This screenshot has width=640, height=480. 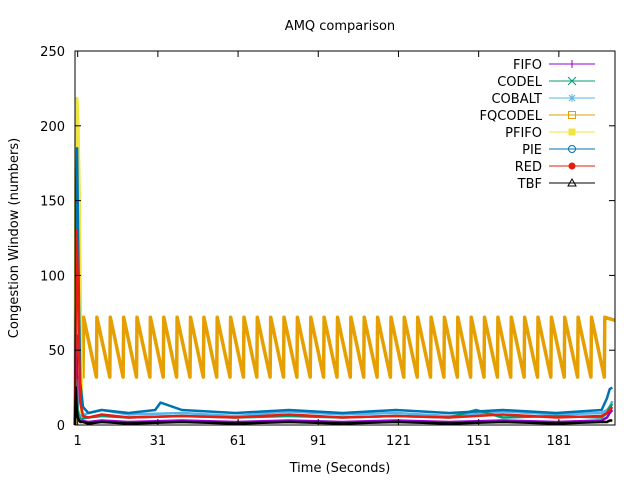 What do you see at coordinates (554, 65) in the screenshot?
I see `legend-item: FIFO` at bounding box center [554, 65].